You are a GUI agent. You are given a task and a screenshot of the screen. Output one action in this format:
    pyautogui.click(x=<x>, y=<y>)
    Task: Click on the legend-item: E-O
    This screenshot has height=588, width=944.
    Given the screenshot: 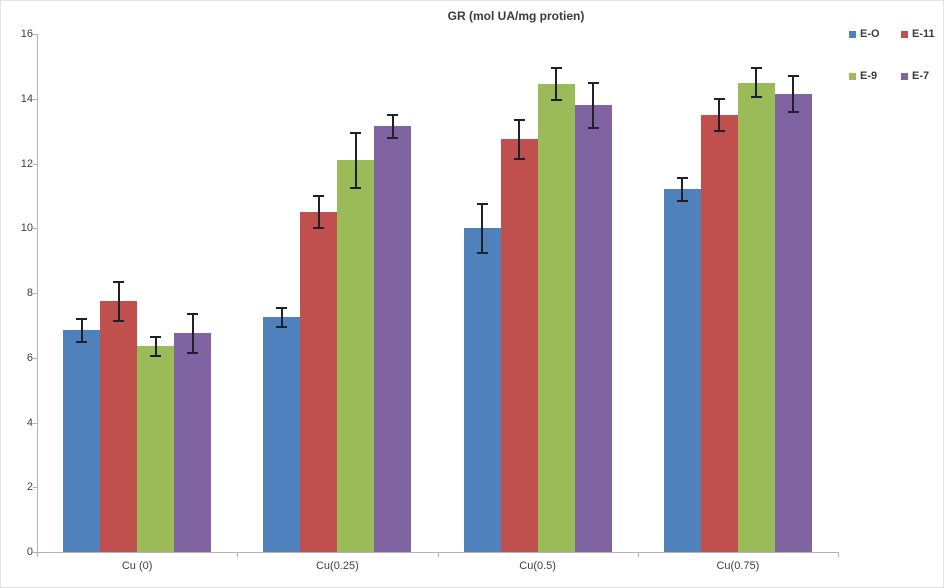 What is the action you would take?
    pyautogui.click(x=864, y=34)
    